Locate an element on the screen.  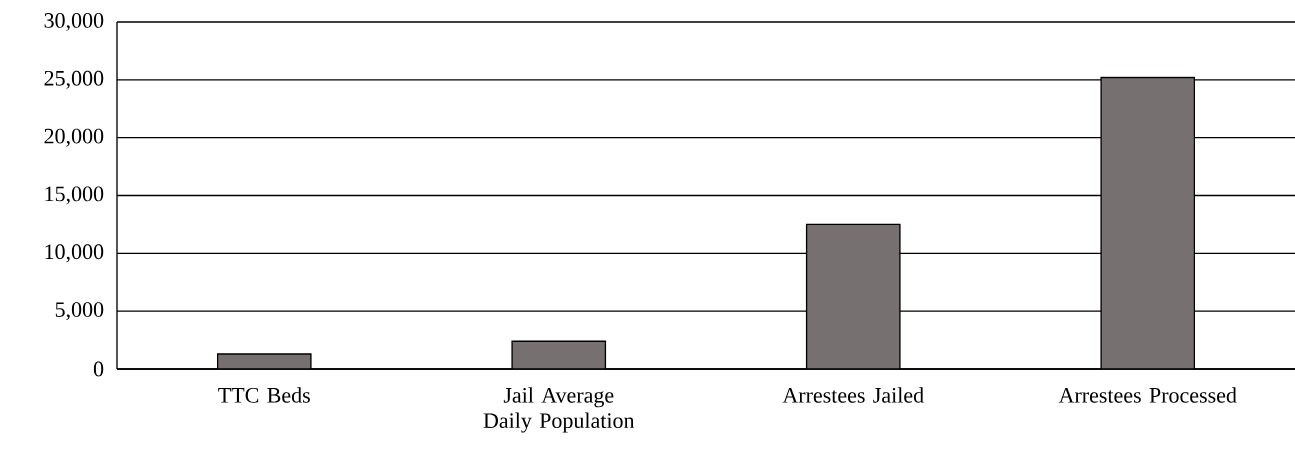
y-tick-label: 15,000 is located at coordinates (74, 195).